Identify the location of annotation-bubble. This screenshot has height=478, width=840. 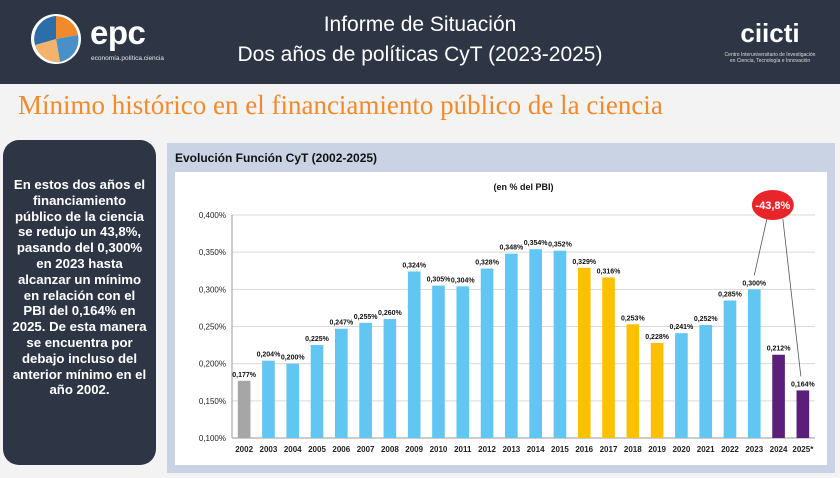
(772, 205).